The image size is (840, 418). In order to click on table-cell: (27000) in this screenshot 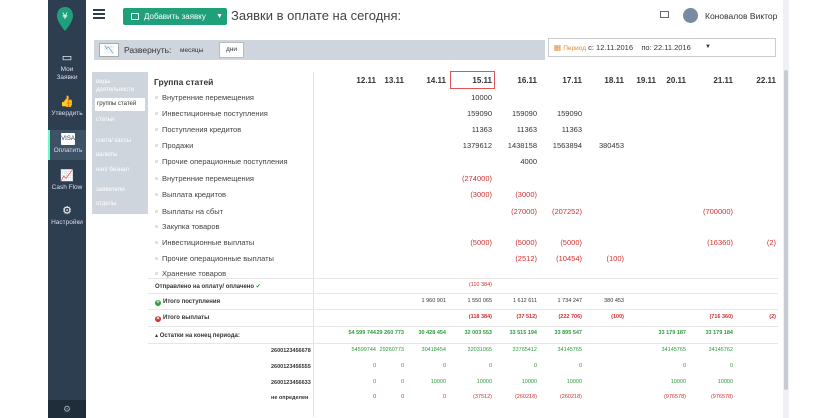, I will do `click(524, 211)`.